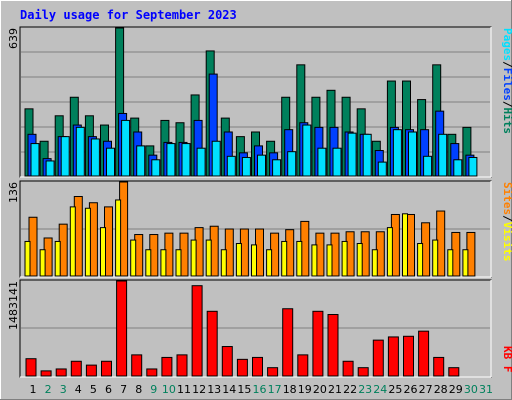 The image size is (512, 400). I want to click on day-label-19: 19, so click(305, 389).